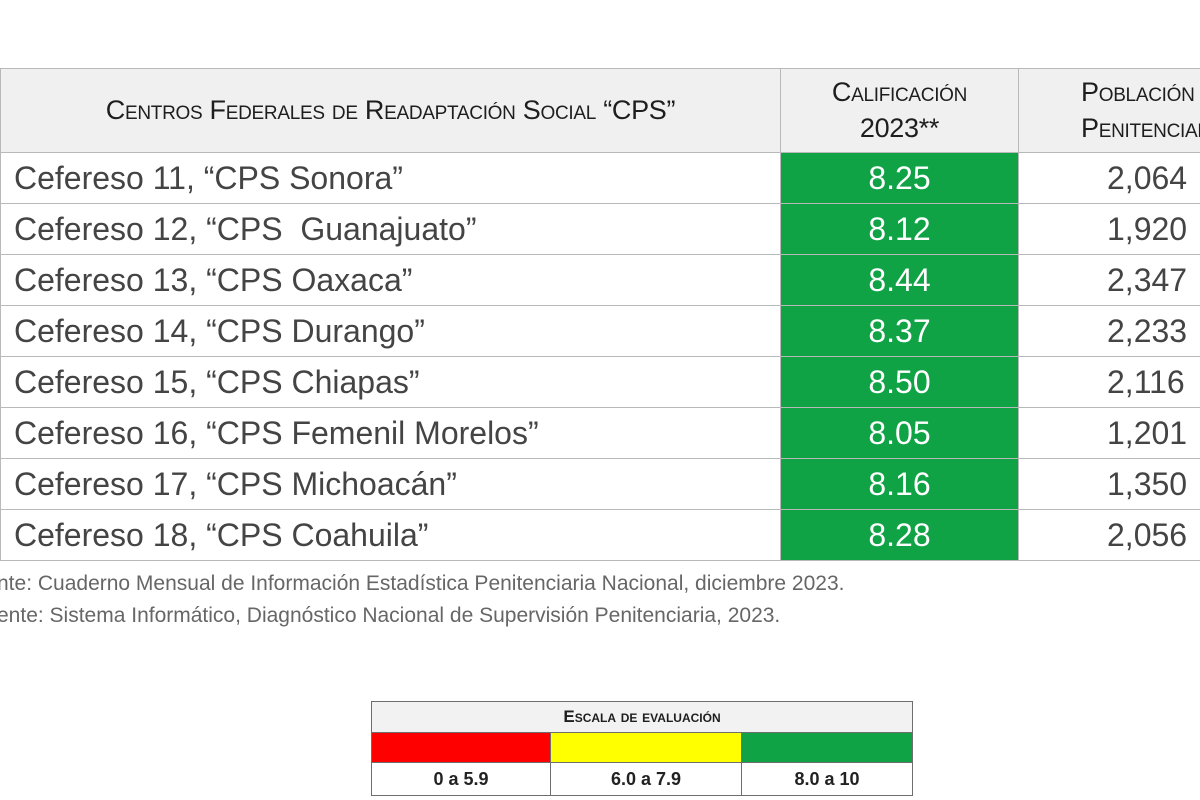 The width and height of the screenshot is (1200, 800). What do you see at coordinates (390, 535) in the screenshot?
I see `center-name-cell: Cefereso 18, “CPS Coahuila”` at bounding box center [390, 535].